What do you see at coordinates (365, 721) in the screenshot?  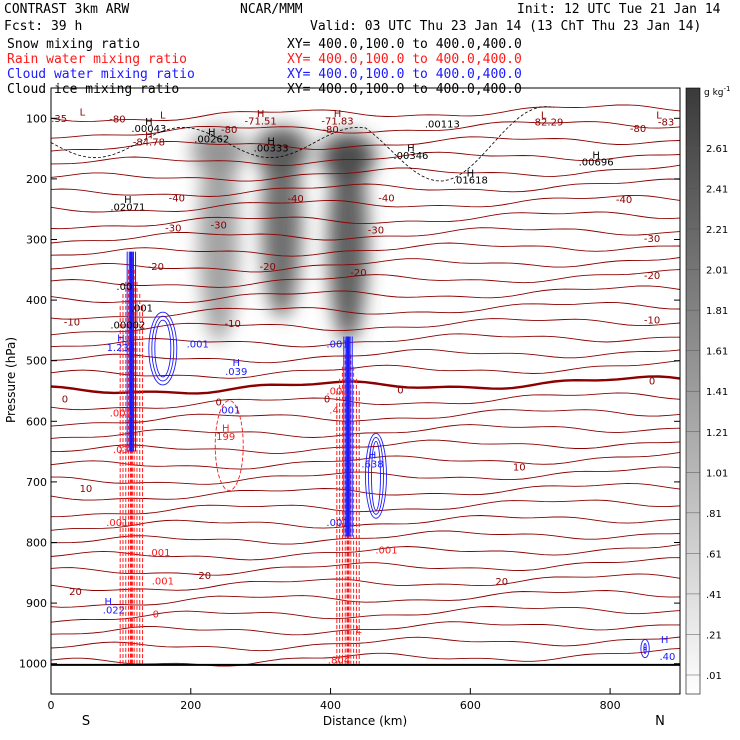 I see `x-axis-label: Distance (km)` at bounding box center [365, 721].